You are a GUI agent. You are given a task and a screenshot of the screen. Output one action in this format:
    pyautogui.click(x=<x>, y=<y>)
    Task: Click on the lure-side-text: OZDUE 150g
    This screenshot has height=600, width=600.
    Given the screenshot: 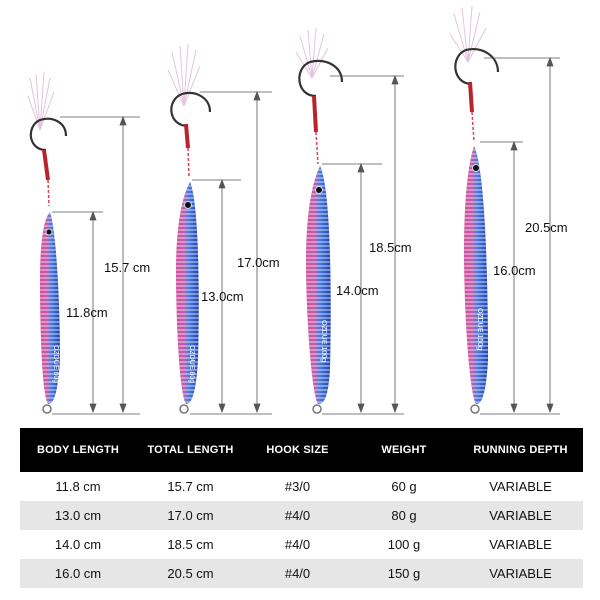 What is the action you would take?
    pyautogui.click(x=479, y=329)
    